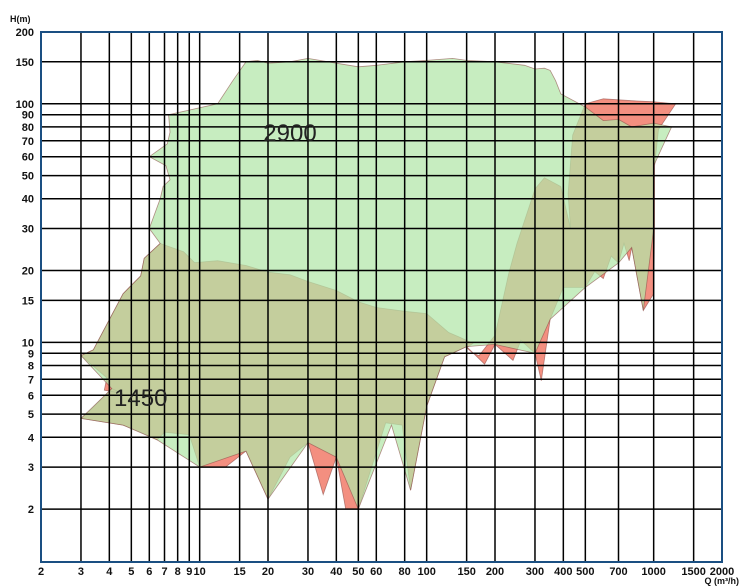 This screenshot has width=741, height=587. What do you see at coordinates (28, 200) in the screenshot?
I see `y-tick-label: 40` at bounding box center [28, 200].